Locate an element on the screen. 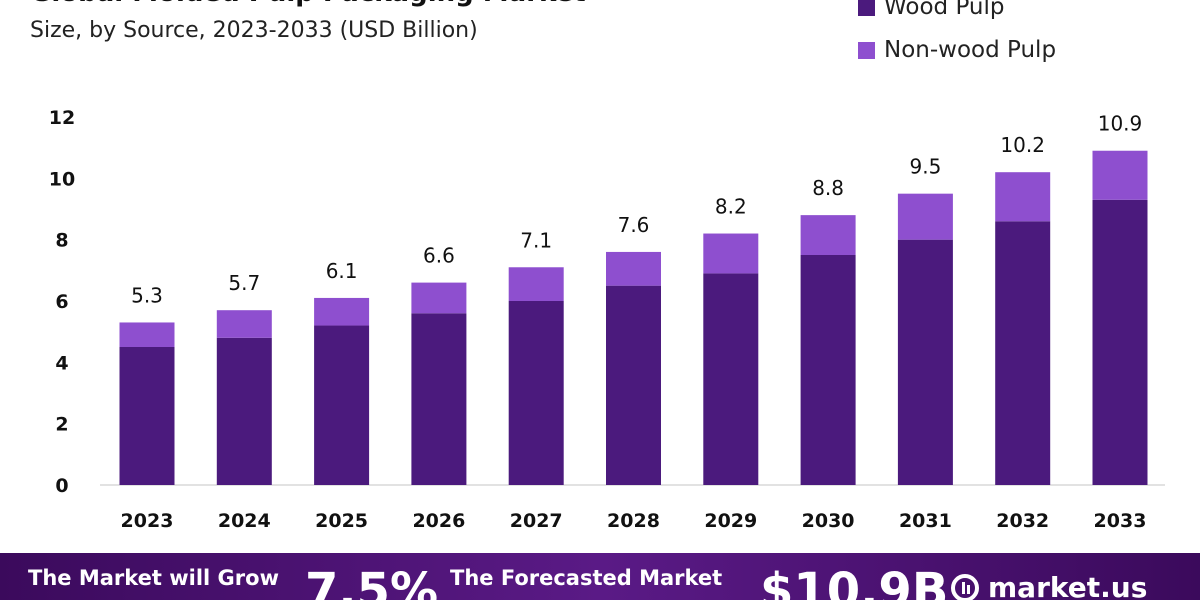 This screenshot has height=600, width=1200. legend-item-wood-pulp: Wood Pulp is located at coordinates (931, 10).